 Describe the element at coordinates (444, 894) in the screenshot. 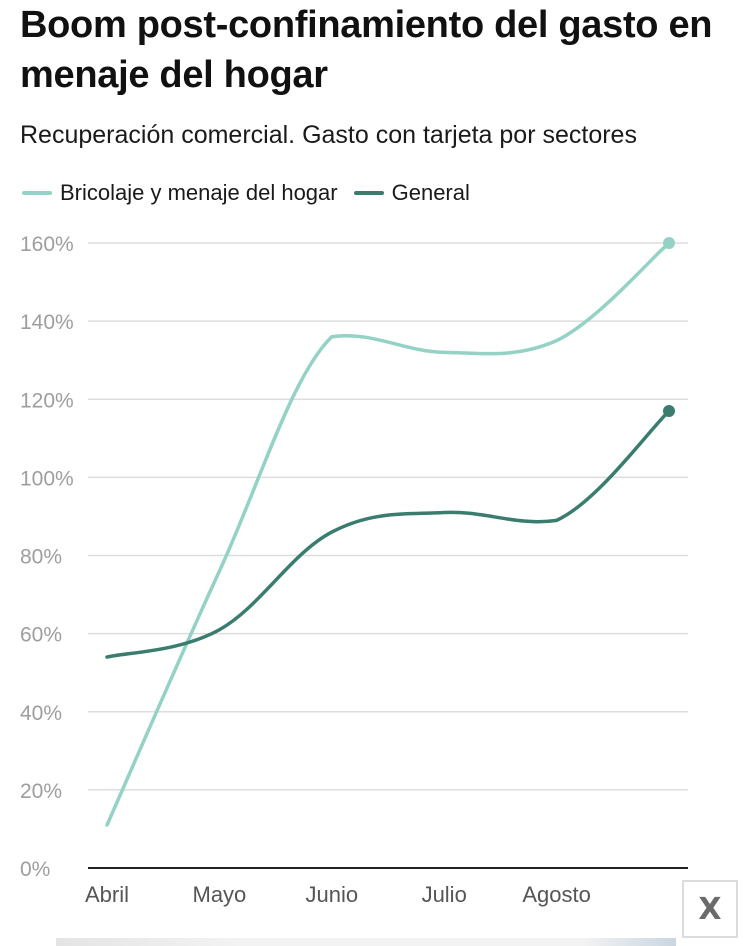

I see `x-tick-label: Julio` at that location.